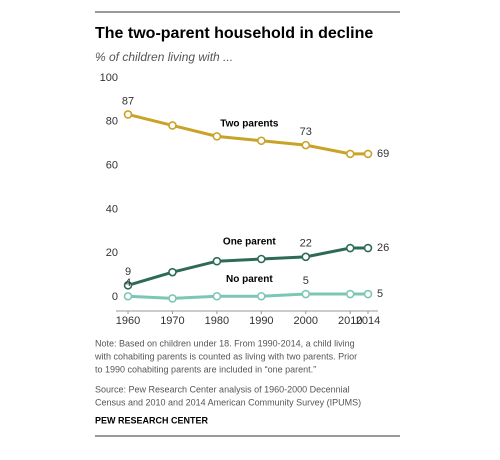 The image size is (500, 460). I want to click on x-tick-label: 1990, so click(261, 321).